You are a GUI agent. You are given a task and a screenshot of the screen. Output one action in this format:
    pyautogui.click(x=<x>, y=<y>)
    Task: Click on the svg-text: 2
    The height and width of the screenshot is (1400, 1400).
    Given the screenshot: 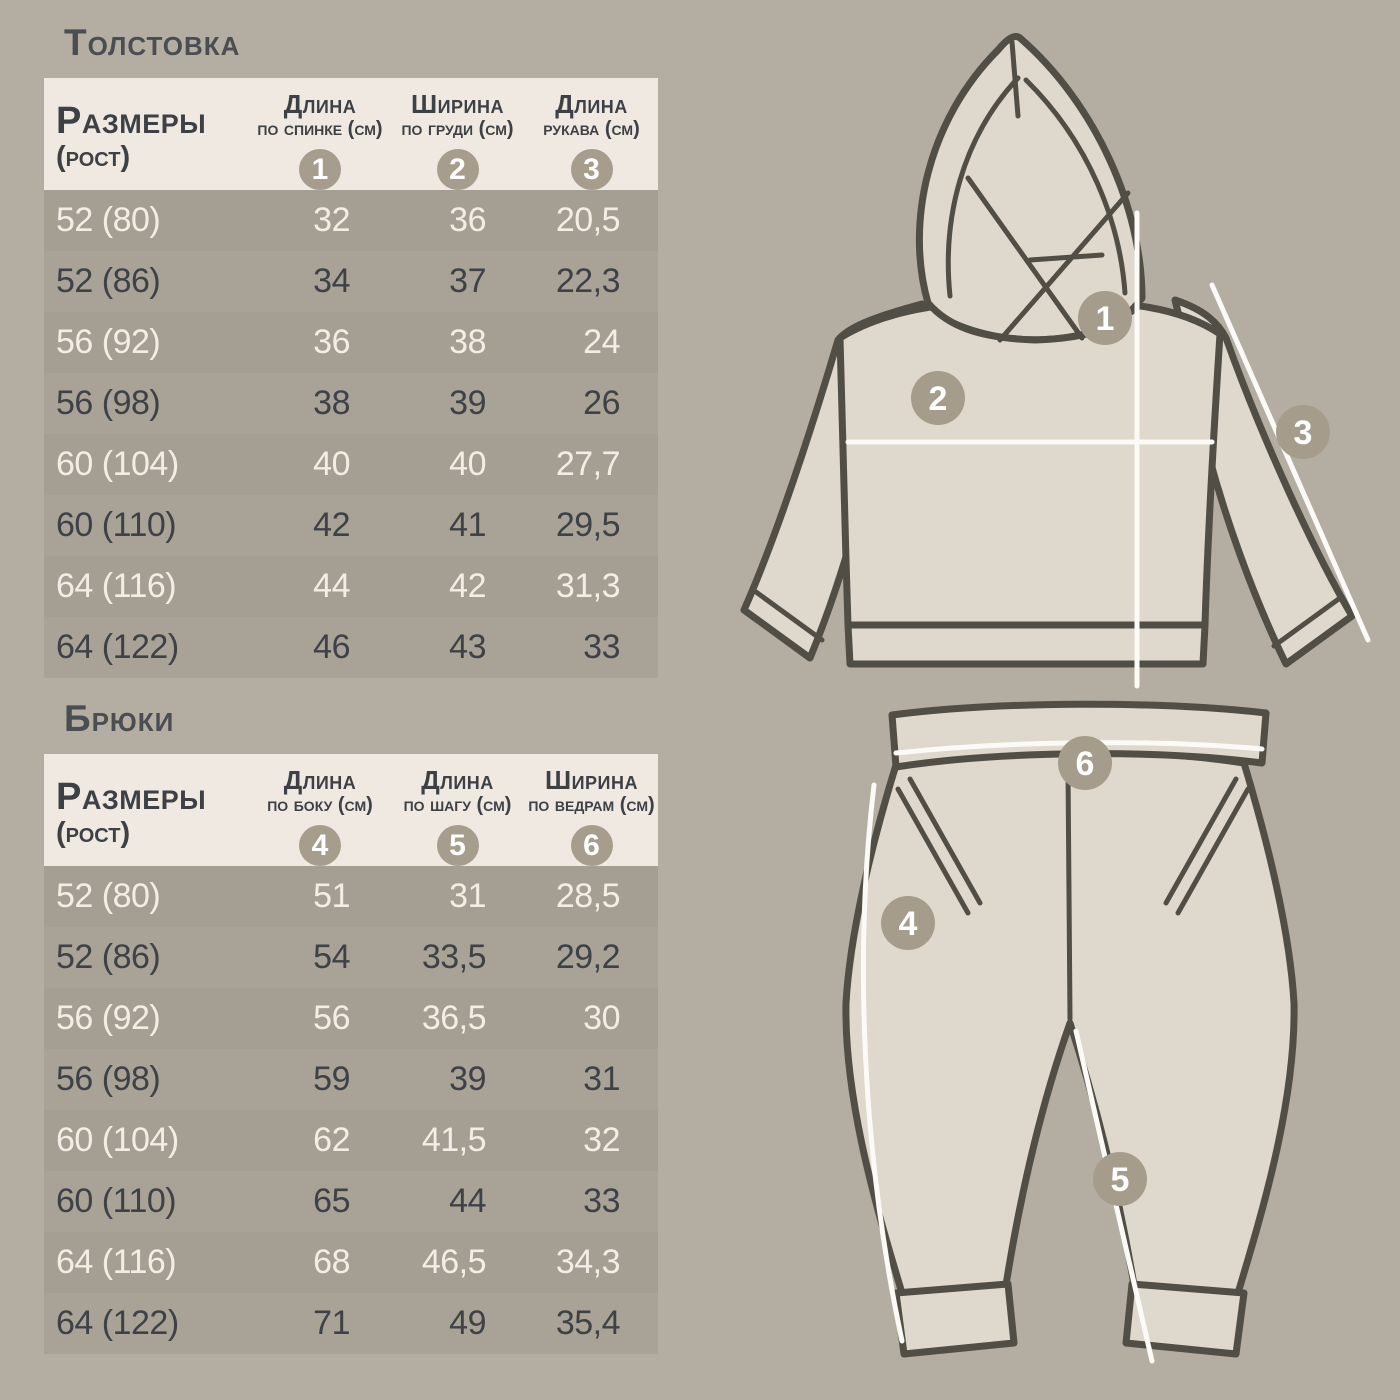 What is the action you would take?
    pyautogui.click(x=938, y=399)
    